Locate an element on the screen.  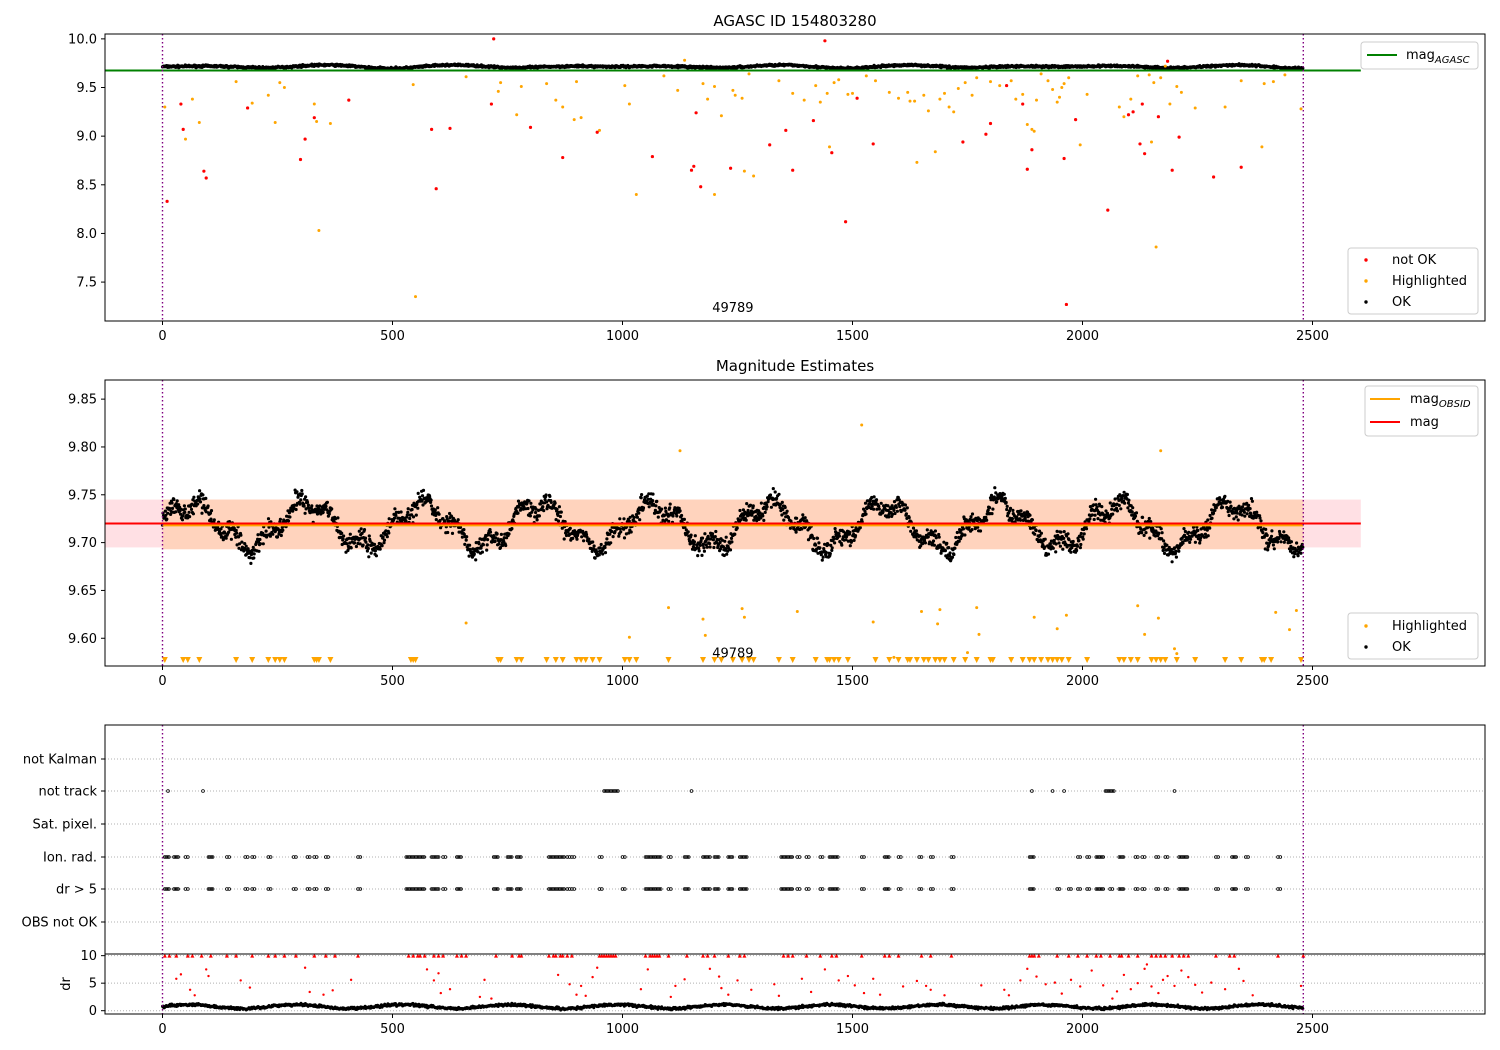
plot2-title: Magnitude Estimates is located at coordinates (795, 366).